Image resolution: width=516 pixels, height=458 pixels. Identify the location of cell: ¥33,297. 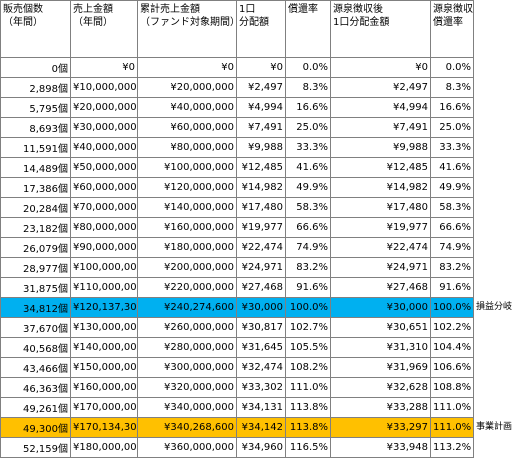
(380, 427).